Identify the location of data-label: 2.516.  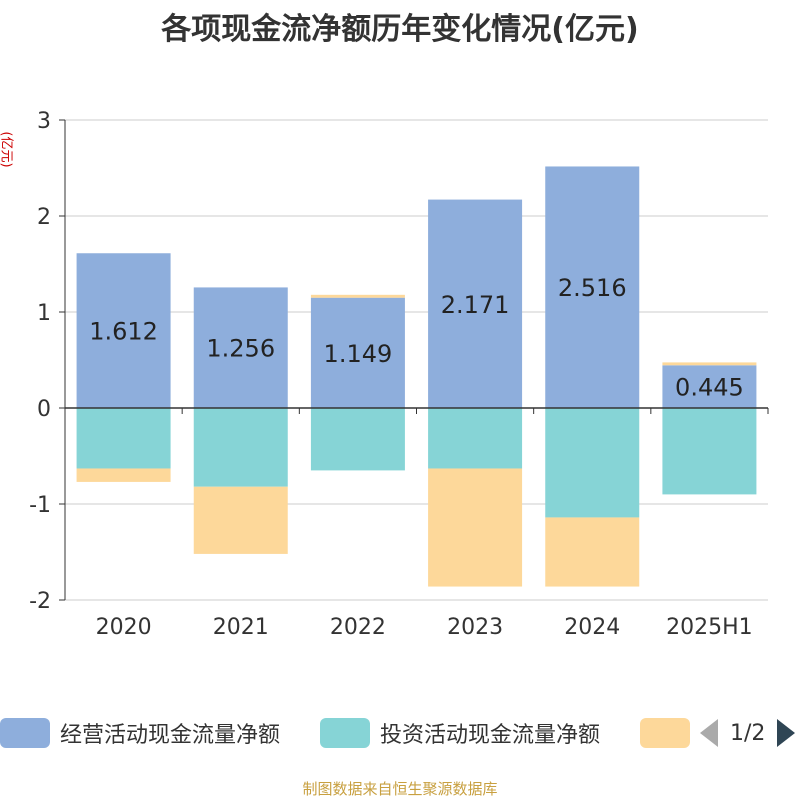
(592, 288).